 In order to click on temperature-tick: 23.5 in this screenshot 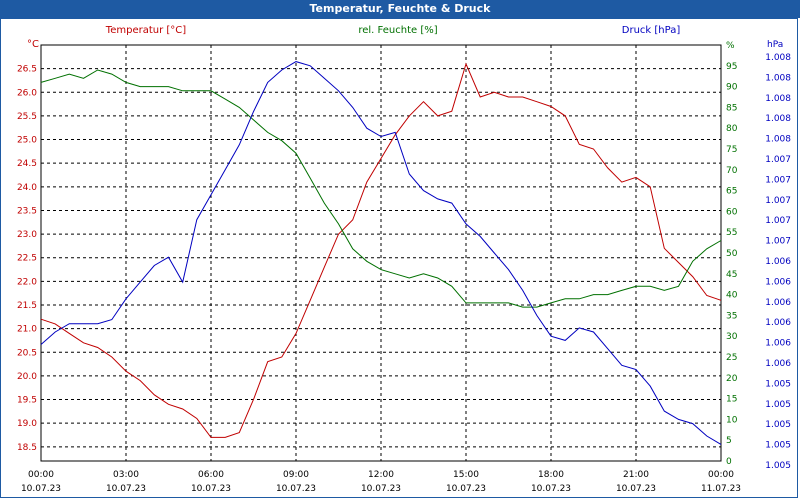, I will do `click(27, 211)`.